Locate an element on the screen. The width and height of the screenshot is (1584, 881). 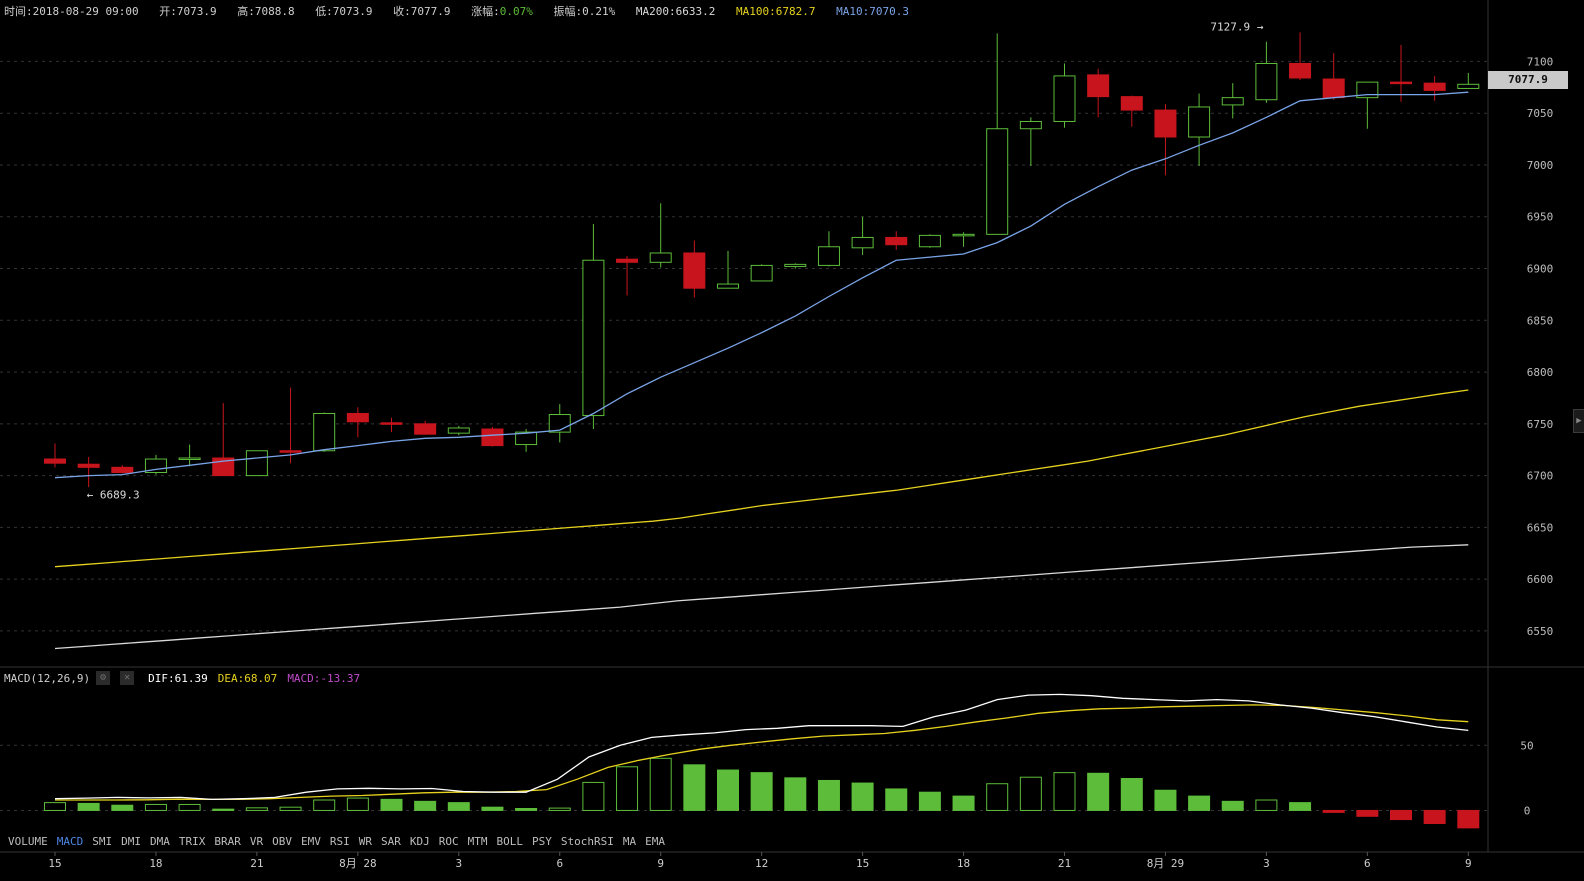
low-annotation: ← 6689.3 is located at coordinates (113, 495).